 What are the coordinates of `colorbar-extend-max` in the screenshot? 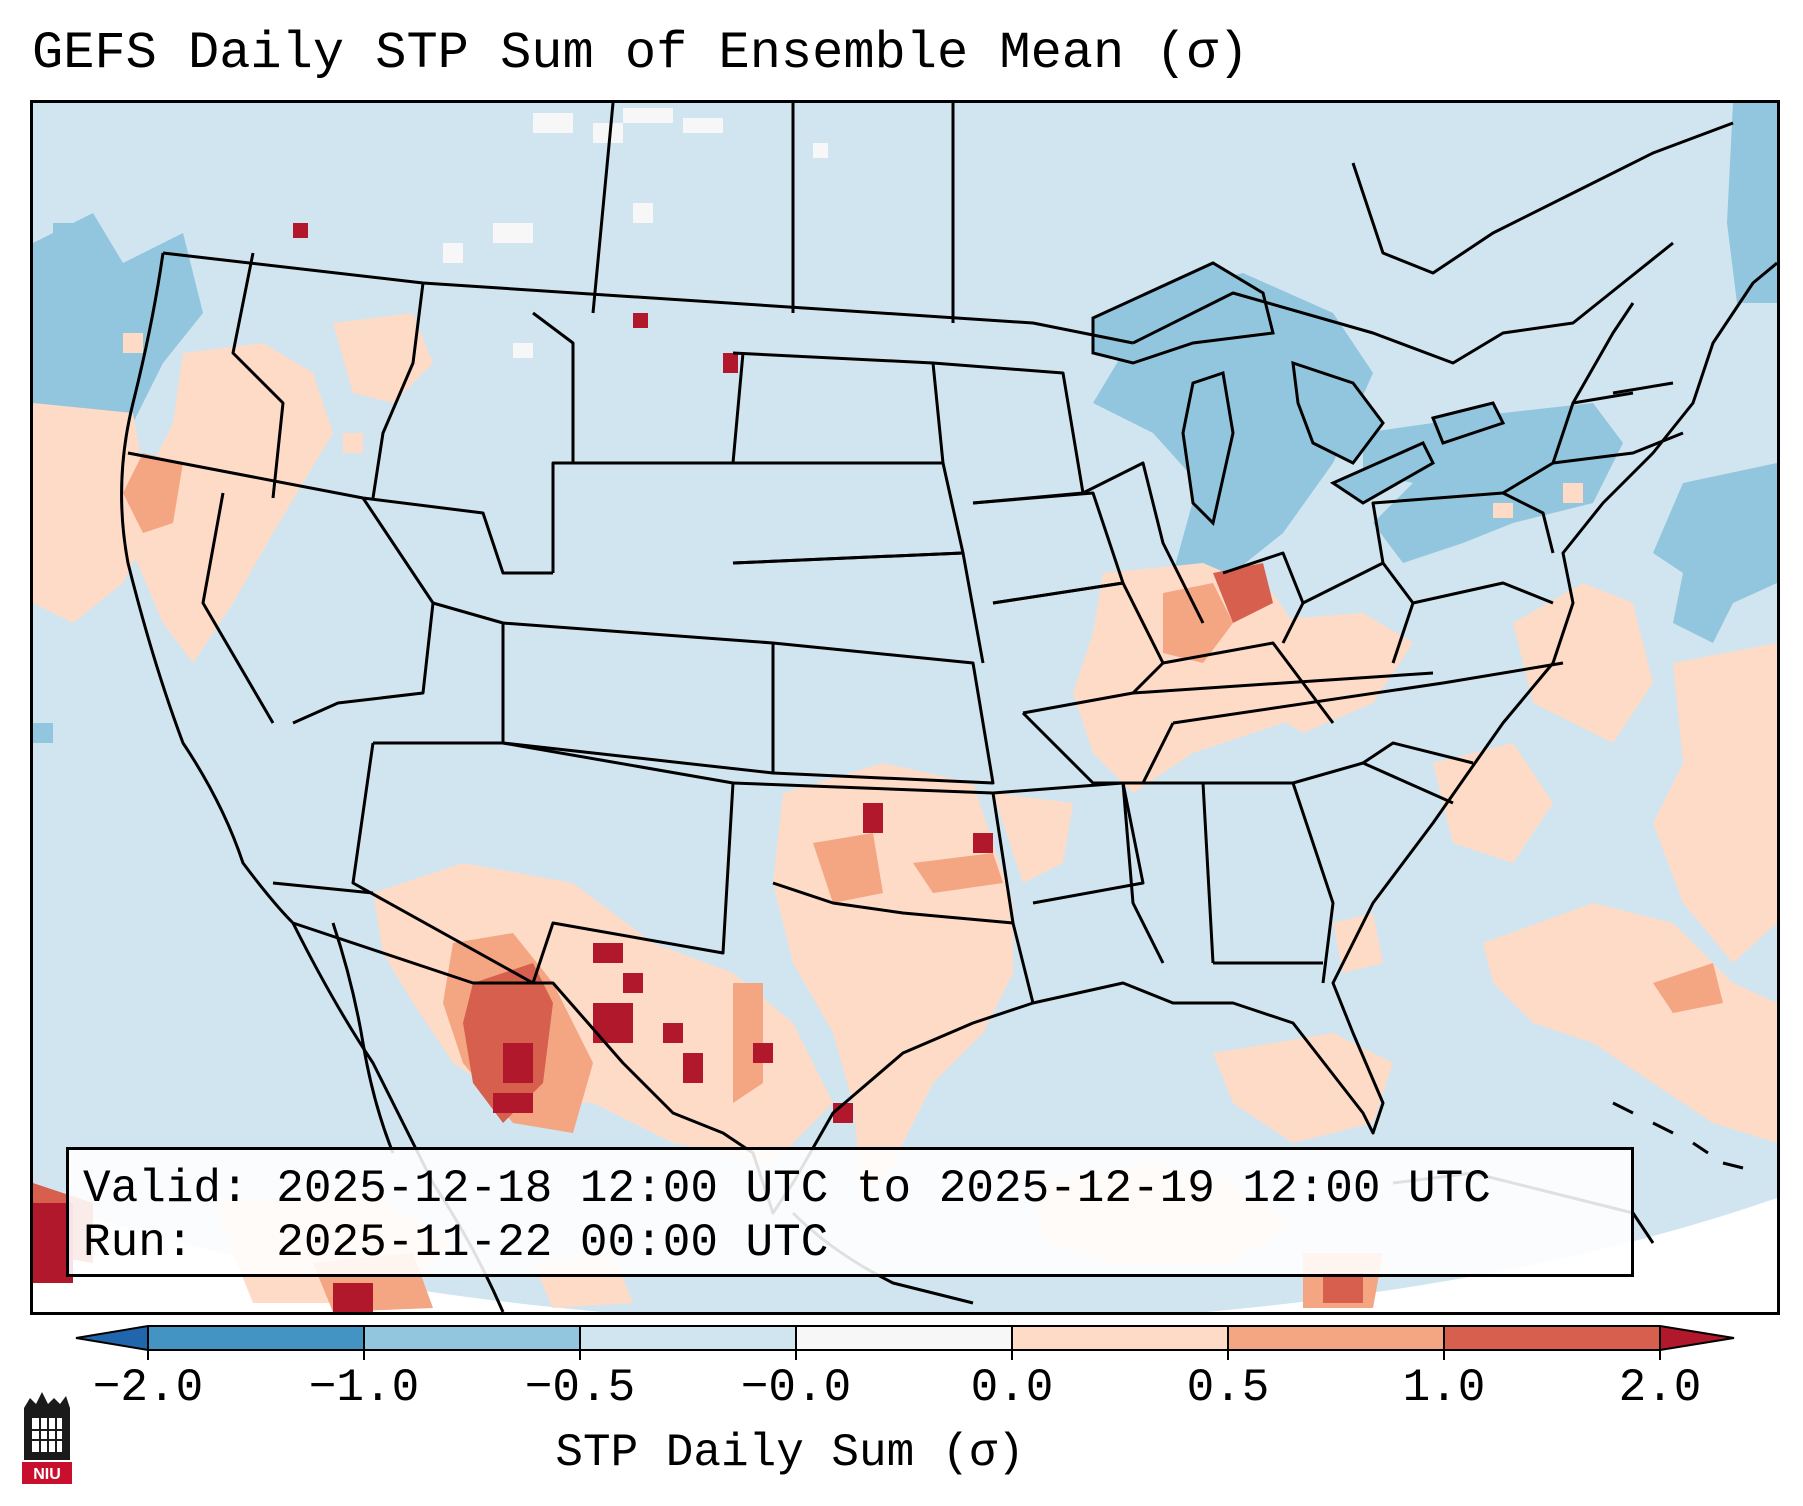 It's located at (1697, 1338).